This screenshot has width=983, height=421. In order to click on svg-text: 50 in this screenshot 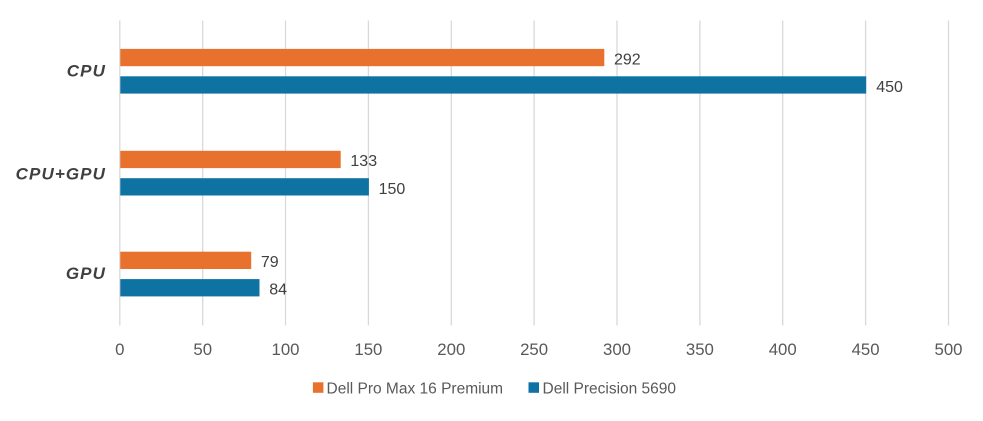, I will do `click(202, 349)`.